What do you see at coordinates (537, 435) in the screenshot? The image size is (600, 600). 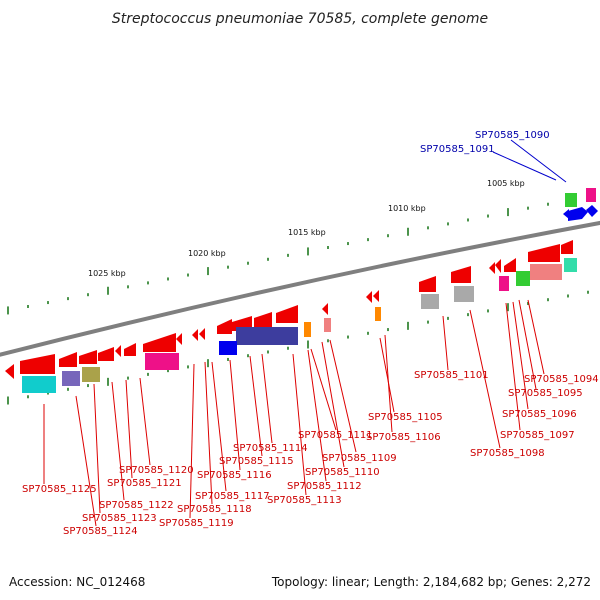 I see `gene-label-sp70585-1097: SP70585_1097` at bounding box center [537, 435].